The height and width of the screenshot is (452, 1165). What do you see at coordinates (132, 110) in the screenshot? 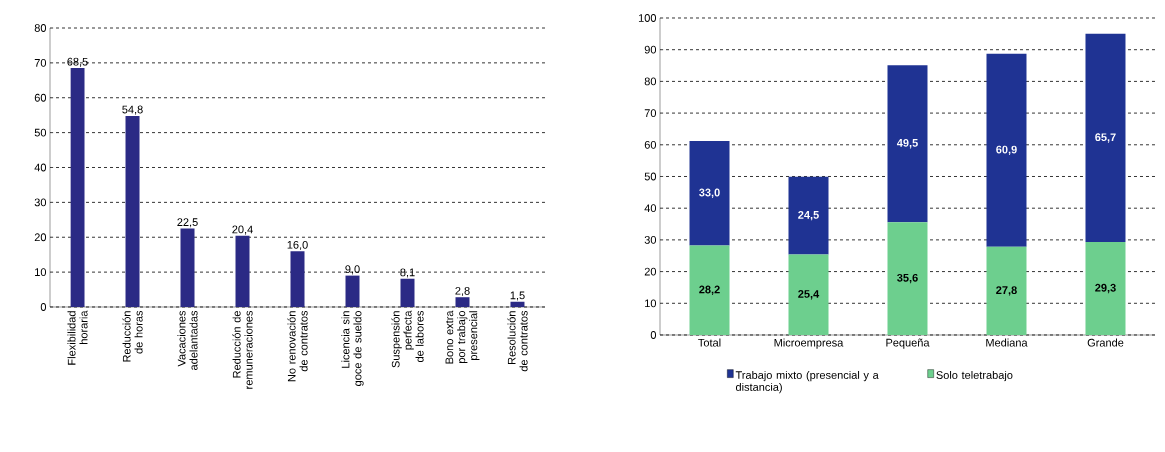
I see `data-label: 54,8` at bounding box center [132, 110].